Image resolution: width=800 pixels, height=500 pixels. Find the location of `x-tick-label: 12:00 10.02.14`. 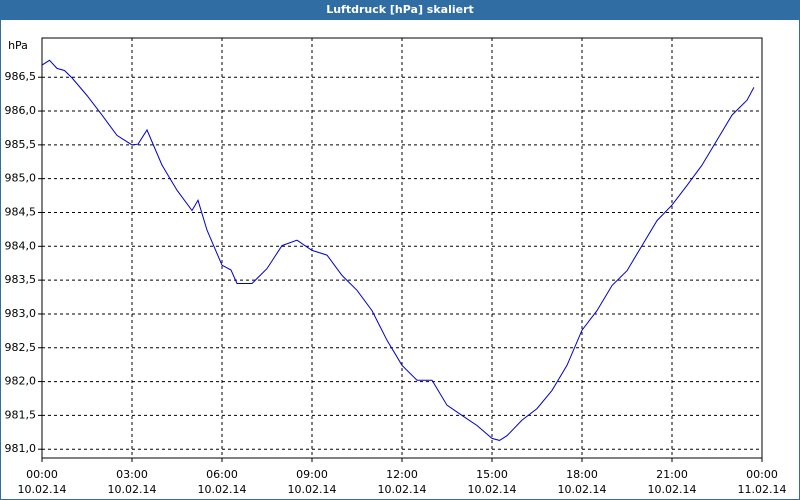

x-tick-label: 12:00 10.02.14 is located at coordinates (402, 482).